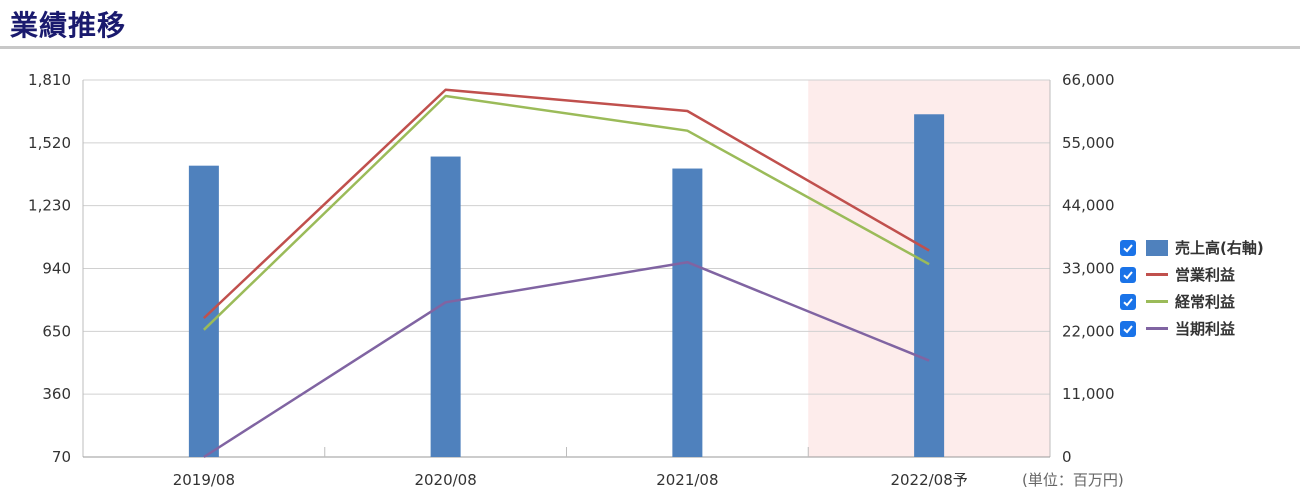  I want to click on left-axis-tick-label: 70, so click(61, 457).